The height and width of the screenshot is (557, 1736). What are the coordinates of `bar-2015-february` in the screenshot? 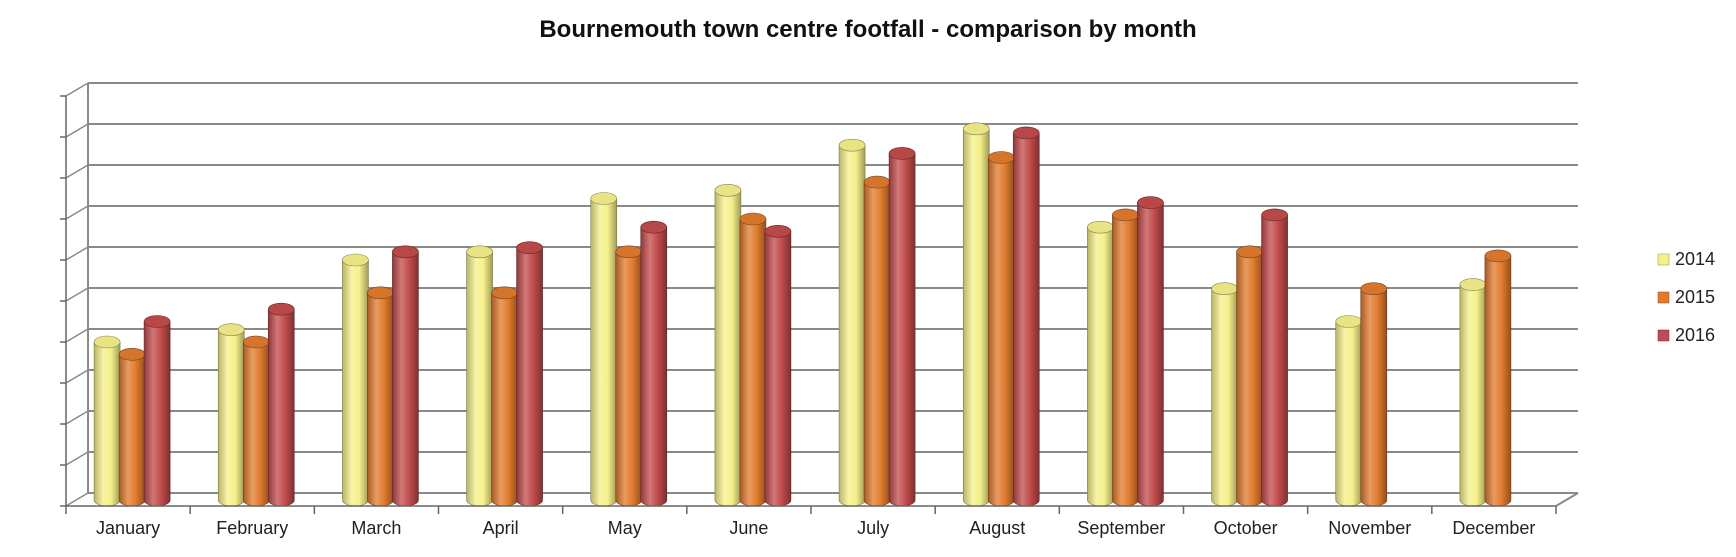 It's located at (256, 421).